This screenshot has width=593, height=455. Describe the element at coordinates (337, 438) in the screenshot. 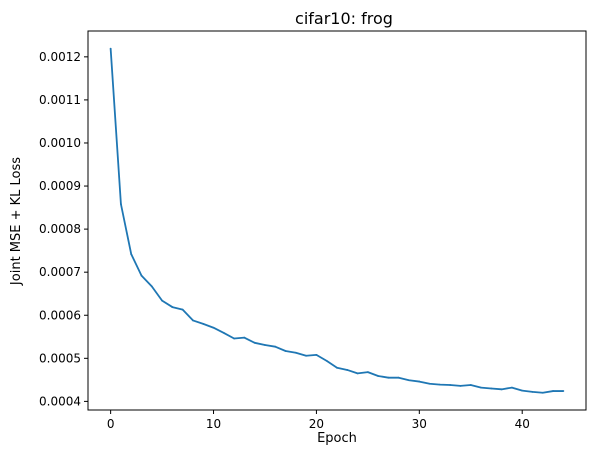

I see `x-axis-label: Epoch` at that location.